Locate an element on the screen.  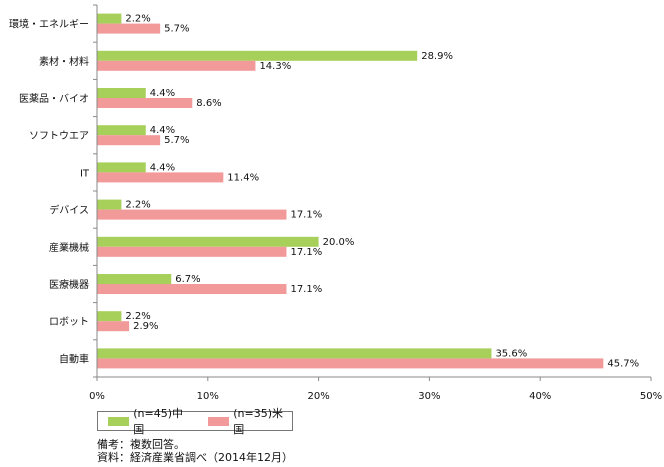
data-label-us: 11.4% is located at coordinates (243, 177).